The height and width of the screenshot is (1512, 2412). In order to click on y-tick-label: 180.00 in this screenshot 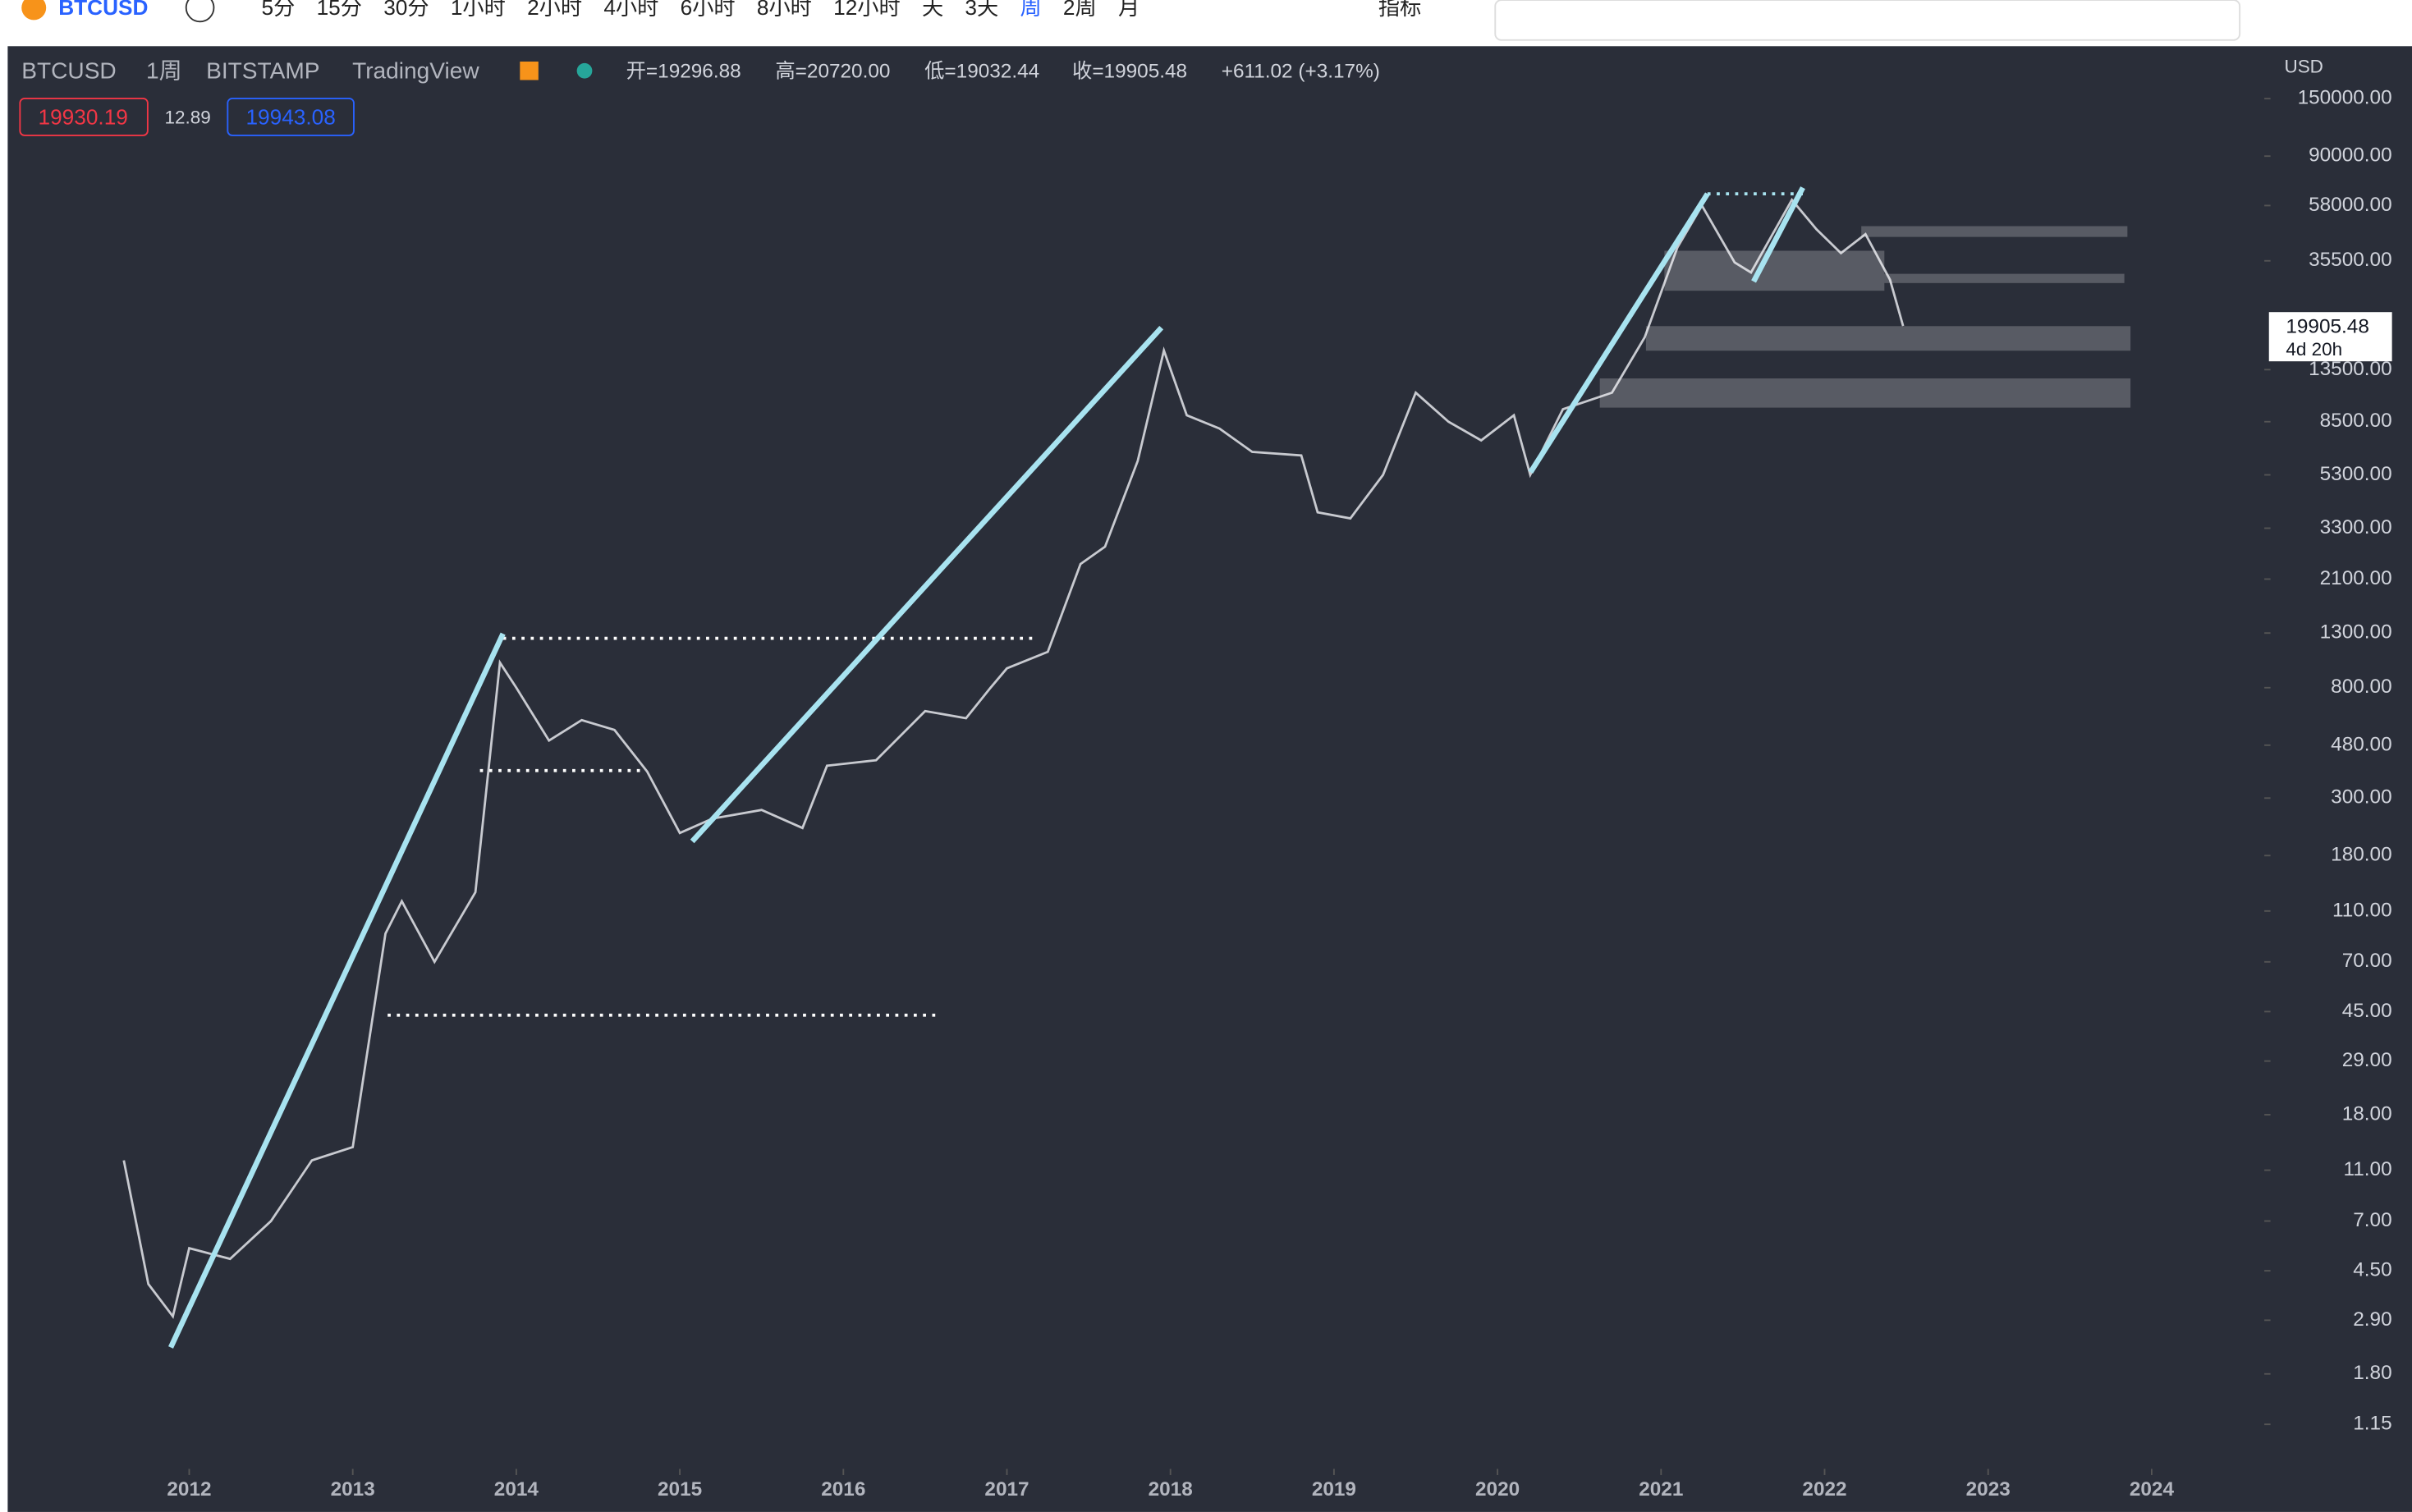, I will do `click(2361, 855)`.